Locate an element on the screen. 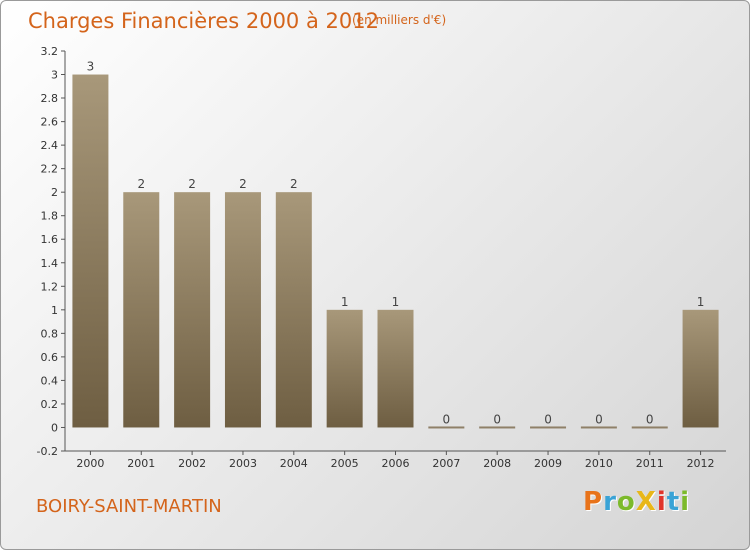 The image size is (750, 550). y-tick-label: 1.8 is located at coordinates (50, 216).